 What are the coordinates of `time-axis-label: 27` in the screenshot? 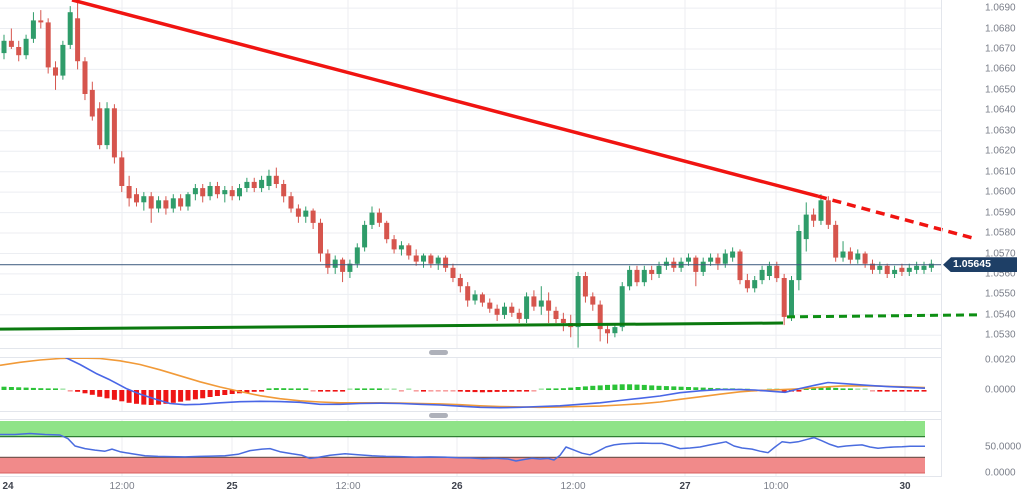 It's located at (685, 486).